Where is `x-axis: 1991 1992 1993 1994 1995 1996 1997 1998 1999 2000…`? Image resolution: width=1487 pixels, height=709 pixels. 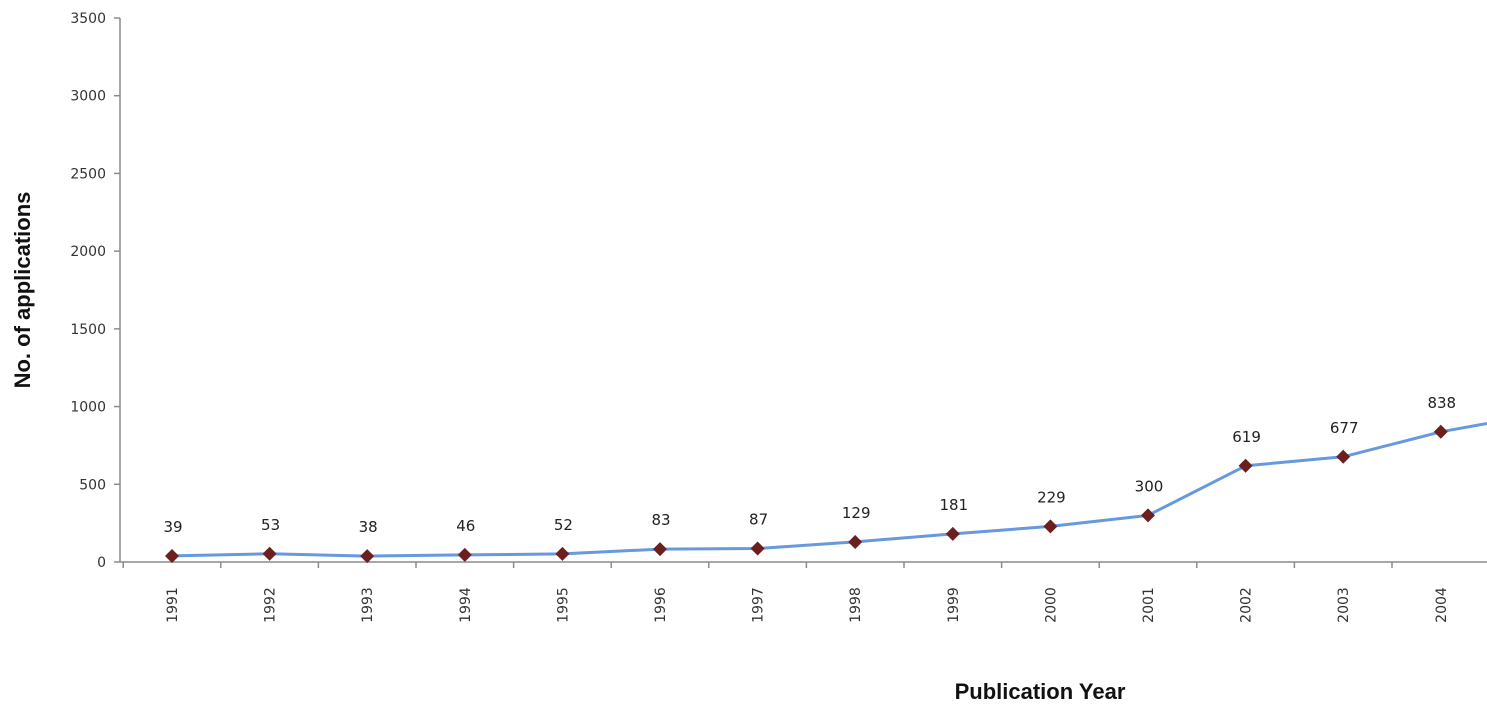 x-axis: 1991 1992 1993 1994 1995 1996 1997 1998 1999 2000… is located at coordinates (803, 592).